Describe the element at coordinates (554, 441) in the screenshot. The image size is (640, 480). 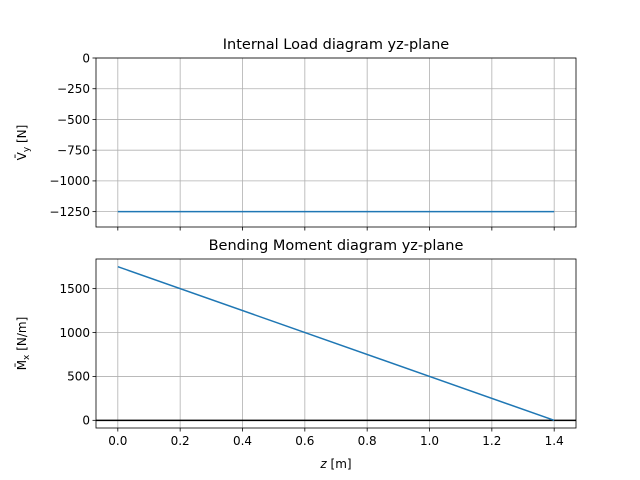
I see `moment-x-tick-label: 1.4` at that location.